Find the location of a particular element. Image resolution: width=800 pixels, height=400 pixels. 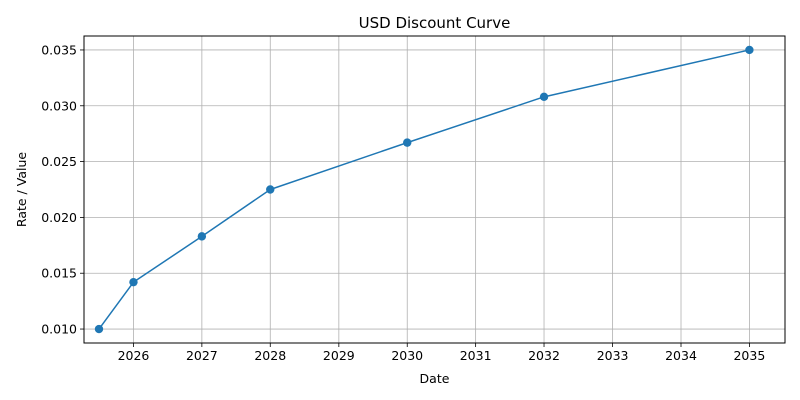

x-tick-label: 2030 is located at coordinates (407, 355).